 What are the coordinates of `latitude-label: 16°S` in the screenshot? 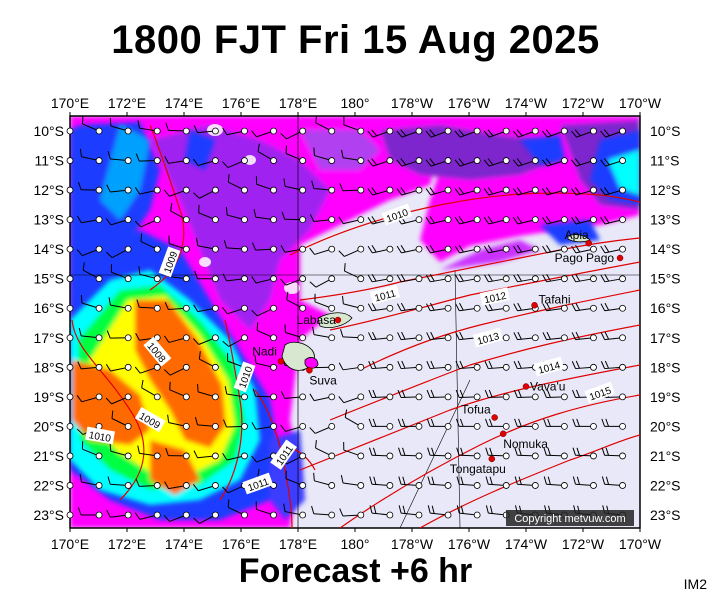 It's located at (665, 308).